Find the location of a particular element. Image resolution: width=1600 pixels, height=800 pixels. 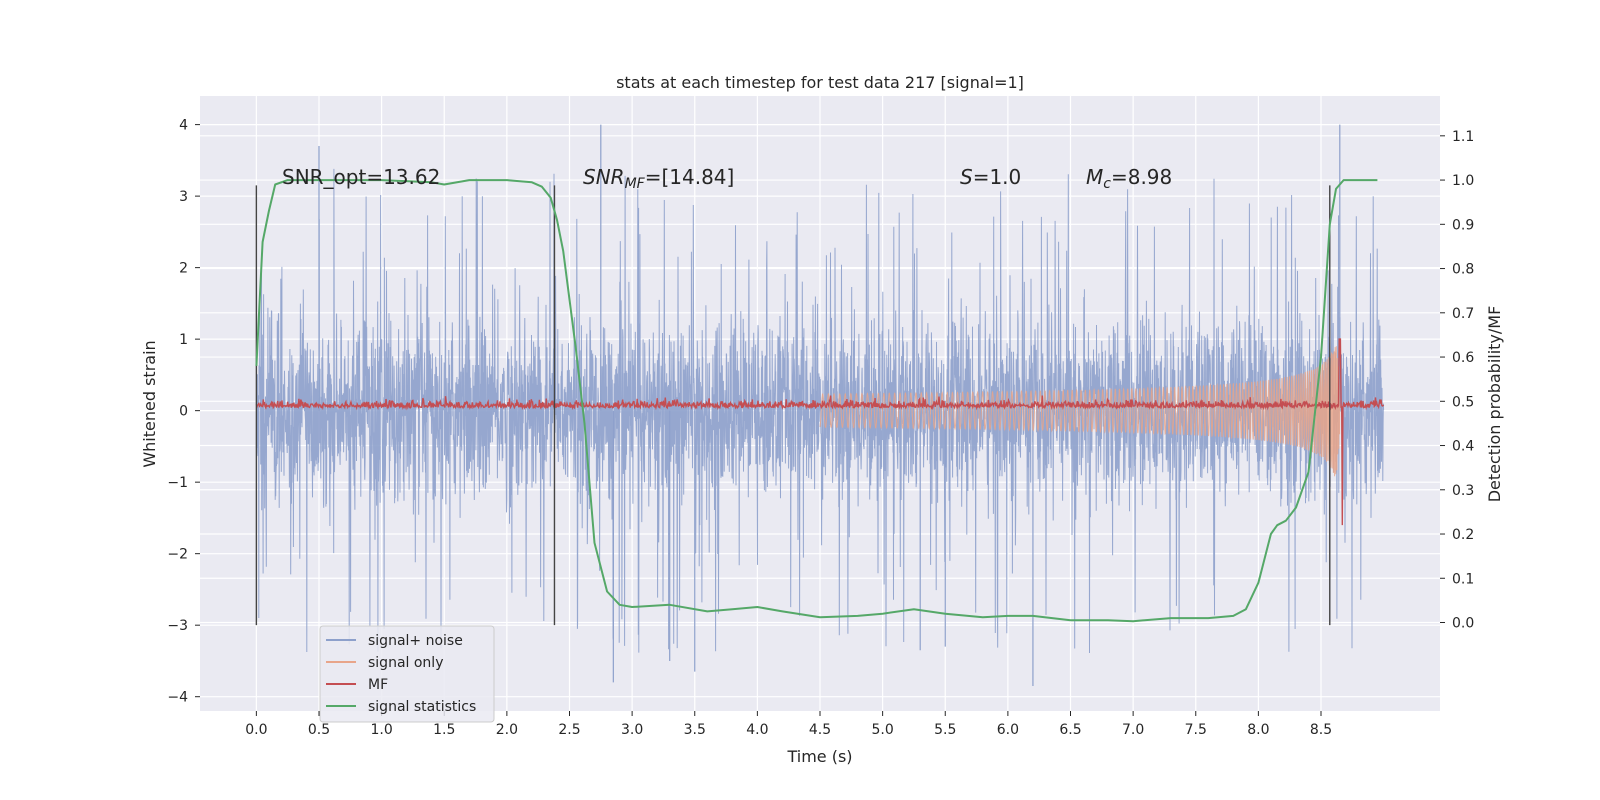

y-tick-label: −4 is located at coordinates (177, 698).